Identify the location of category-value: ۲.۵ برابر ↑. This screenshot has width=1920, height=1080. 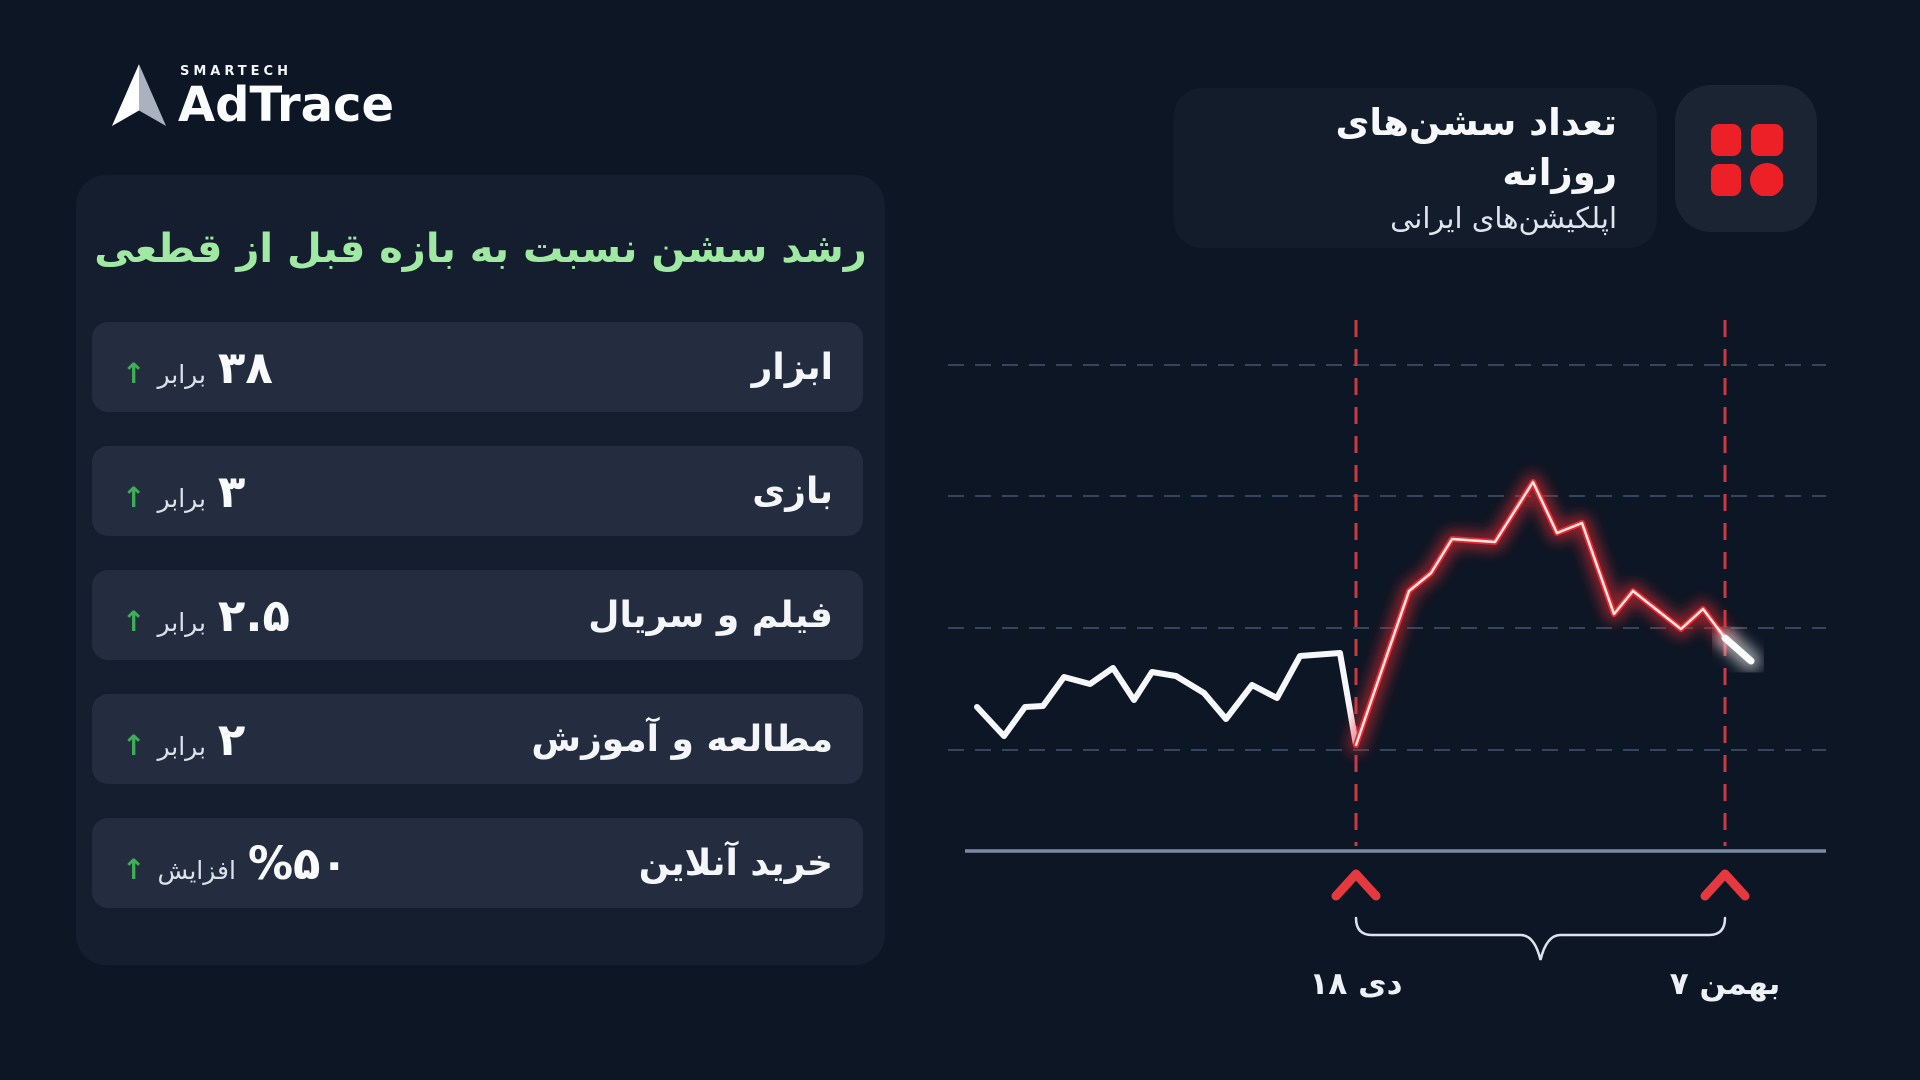
(206, 615).